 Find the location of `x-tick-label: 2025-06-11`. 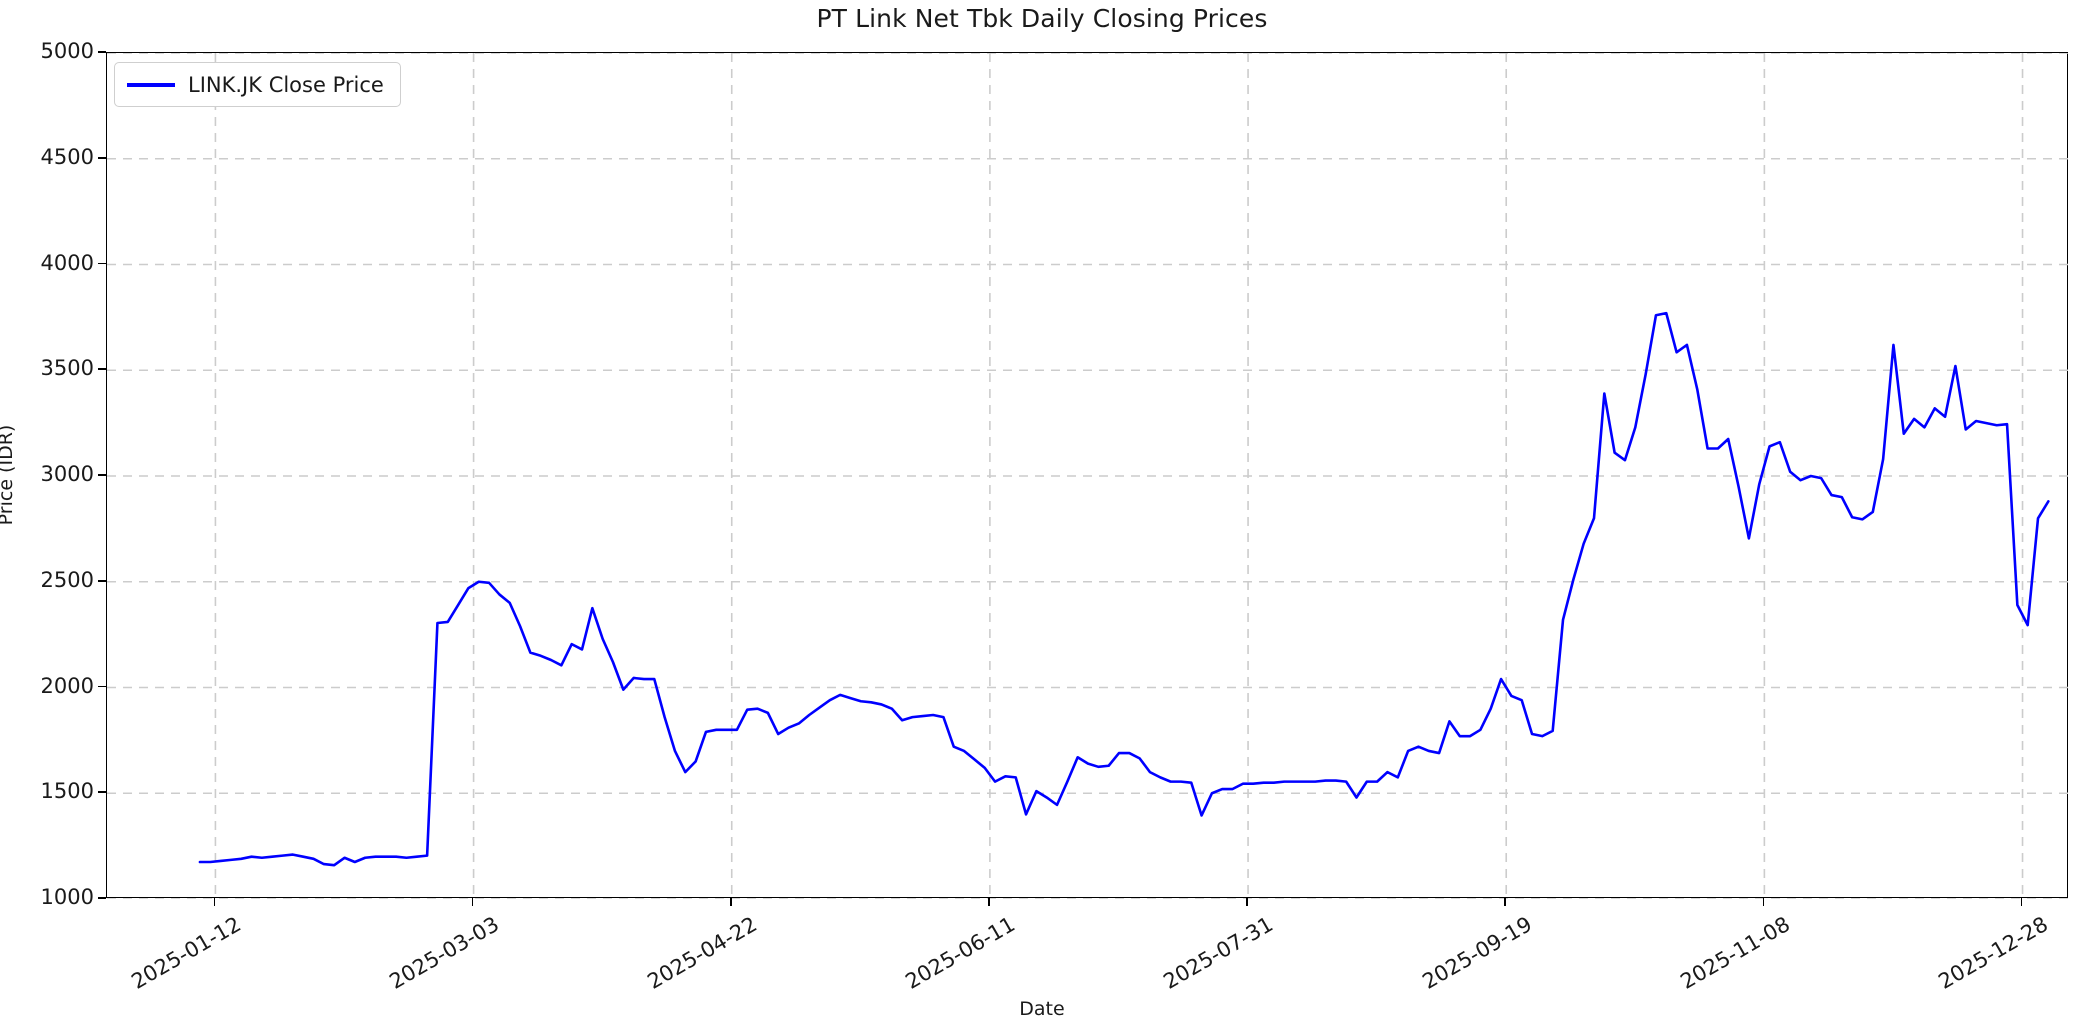

x-tick-label: 2025-06-11 is located at coordinates (960, 953).